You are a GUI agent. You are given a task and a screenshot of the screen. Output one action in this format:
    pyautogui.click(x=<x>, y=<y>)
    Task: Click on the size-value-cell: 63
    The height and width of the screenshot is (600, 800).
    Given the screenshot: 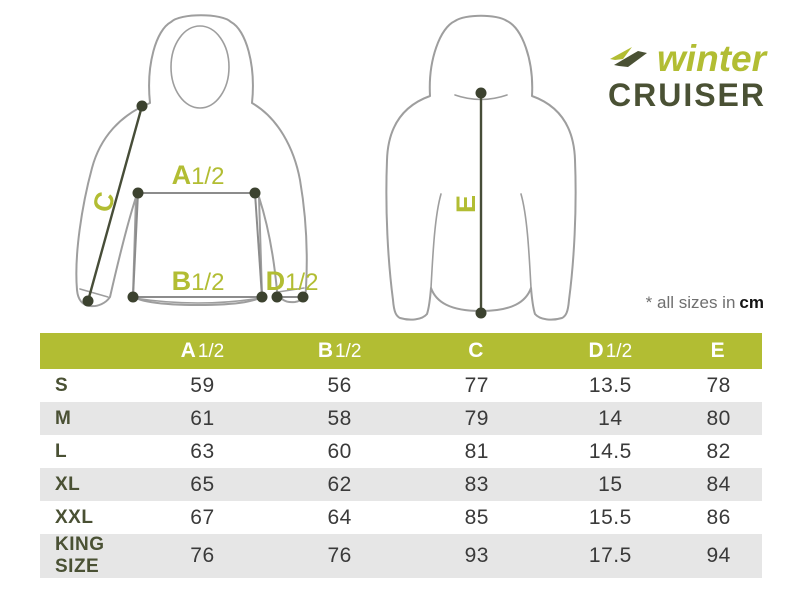 What is the action you would take?
    pyautogui.click(x=202, y=451)
    